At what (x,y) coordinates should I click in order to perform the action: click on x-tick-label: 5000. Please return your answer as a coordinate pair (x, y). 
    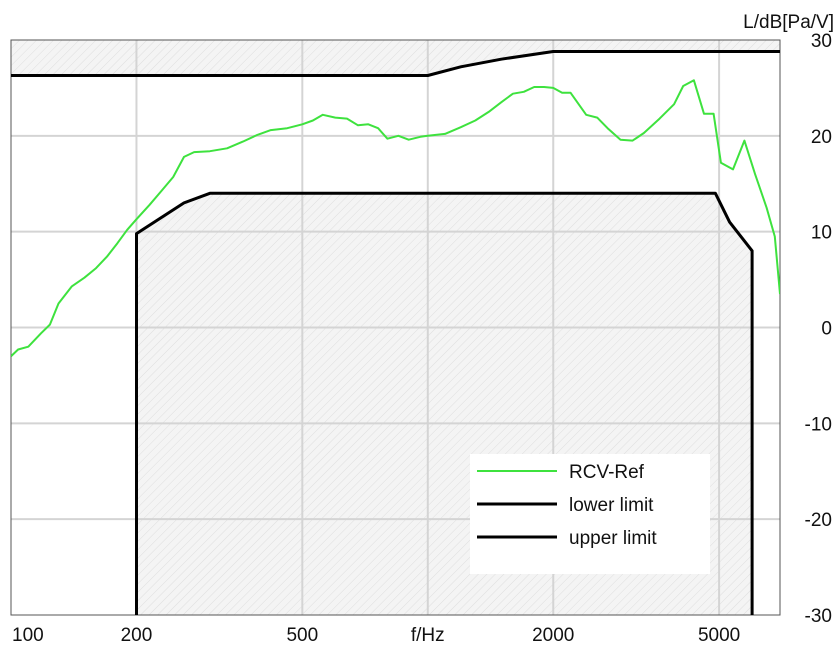
    Looking at the image, I should click on (719, 635).